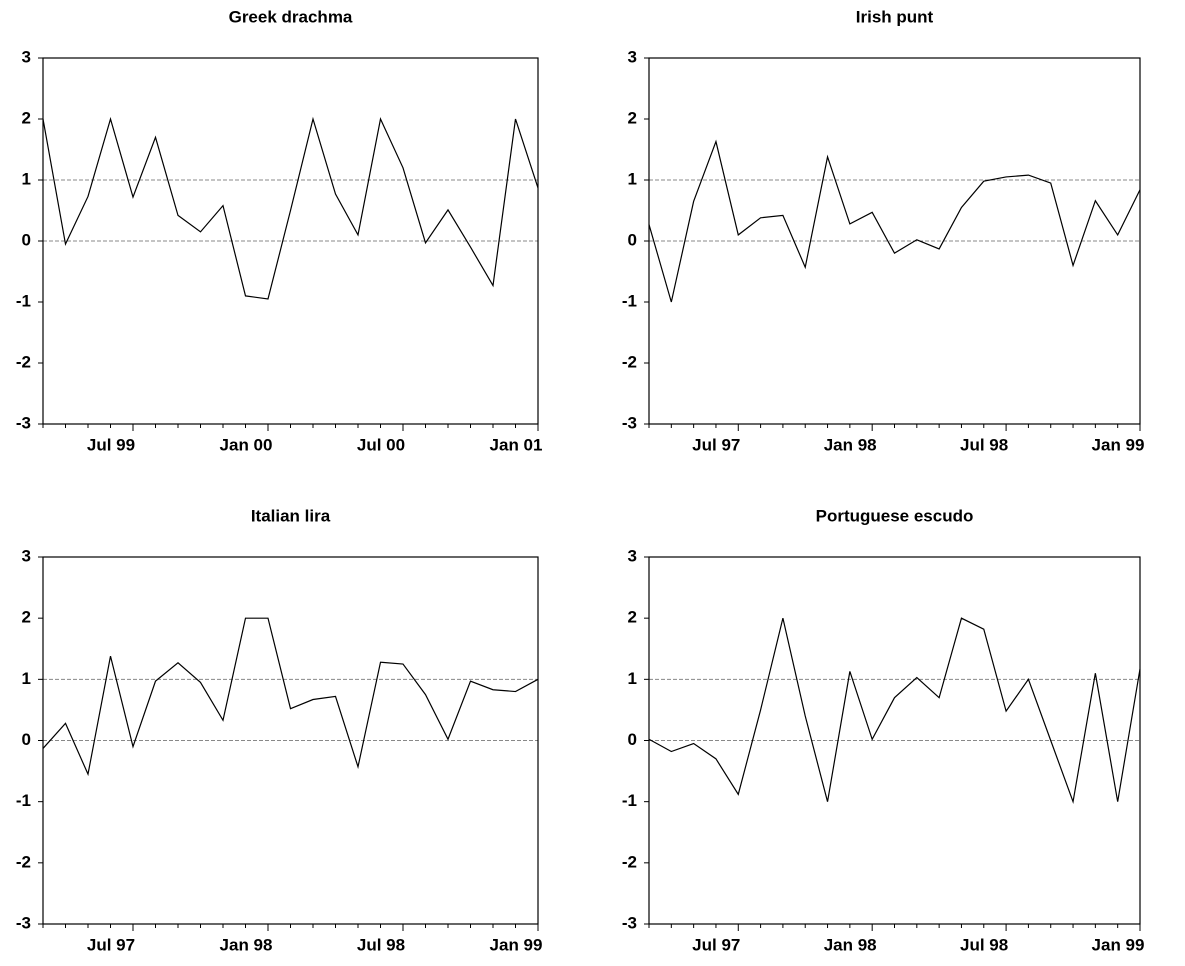 The width and height of the screenshot is (1185, 966). Describe the element at coordinates (246, 444) in the screenshot. I see `x-tick-label: Jan 00` at that location.